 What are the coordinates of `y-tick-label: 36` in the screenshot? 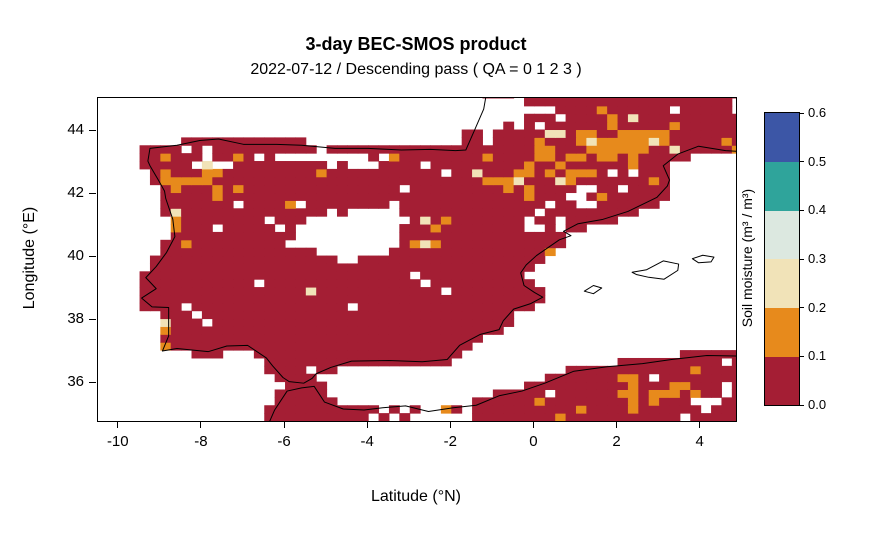 It's located at (75, 382).